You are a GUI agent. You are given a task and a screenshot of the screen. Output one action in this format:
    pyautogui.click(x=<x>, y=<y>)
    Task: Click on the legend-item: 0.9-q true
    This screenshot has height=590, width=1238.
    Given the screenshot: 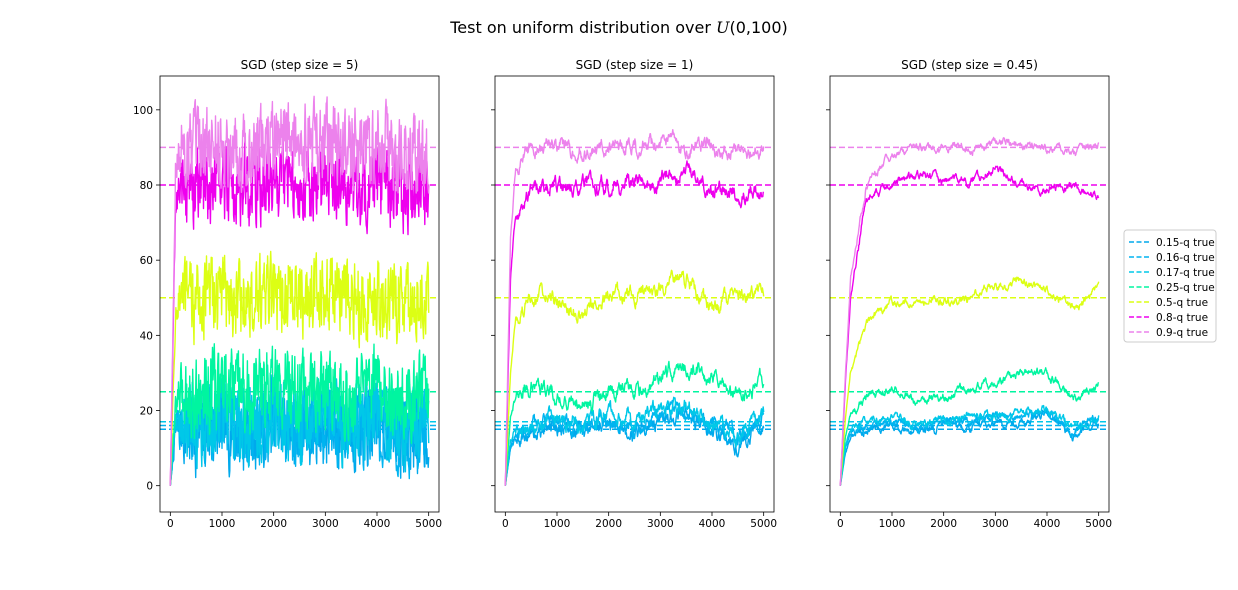 What is the action you would take?
    pyautogui.click(x=1168, y=333)
    